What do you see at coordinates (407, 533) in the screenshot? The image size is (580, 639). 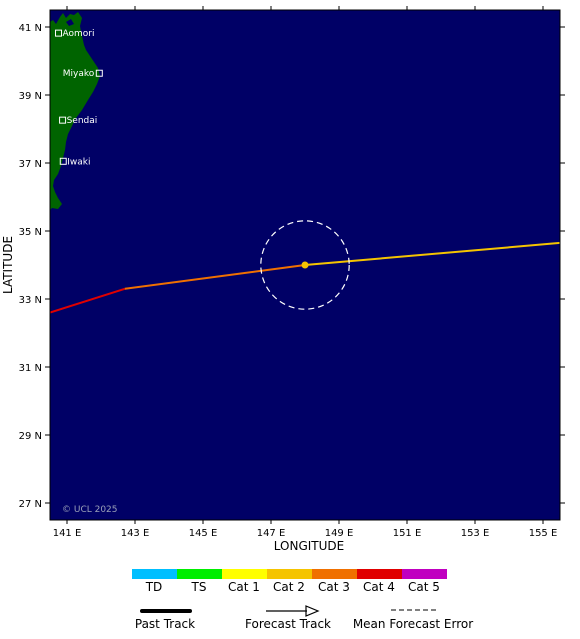 I see `x-tick-label: 151 E` at bounding box center [407, 533].